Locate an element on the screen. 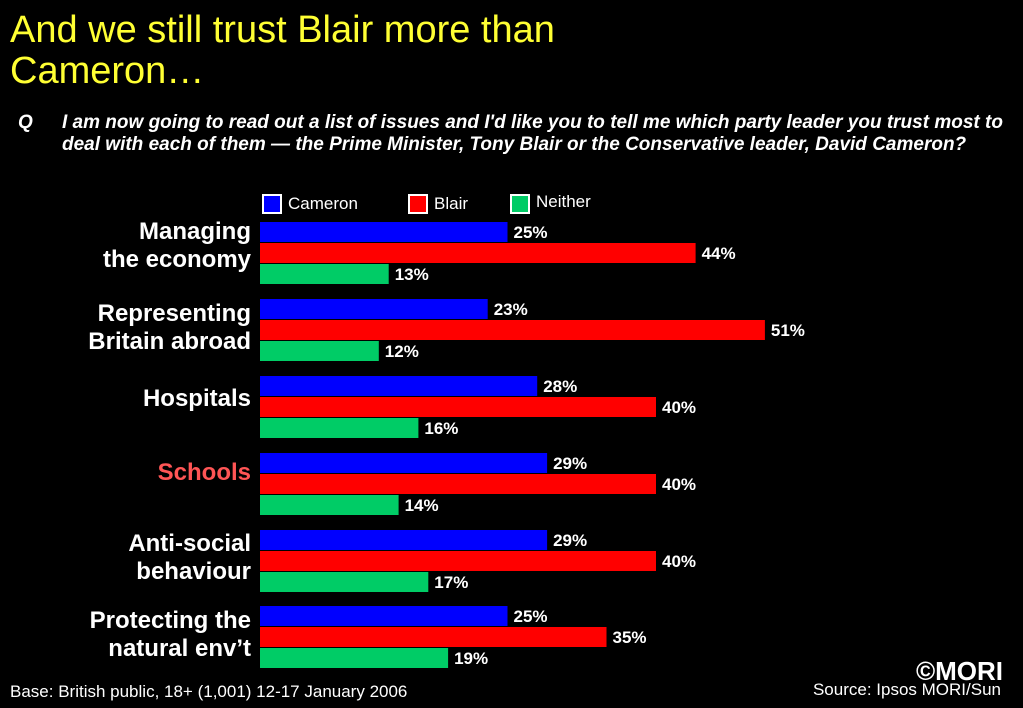 This screenshot has height=708, width=1023. category-label-line: Managing is located at coordinates (195, 231).